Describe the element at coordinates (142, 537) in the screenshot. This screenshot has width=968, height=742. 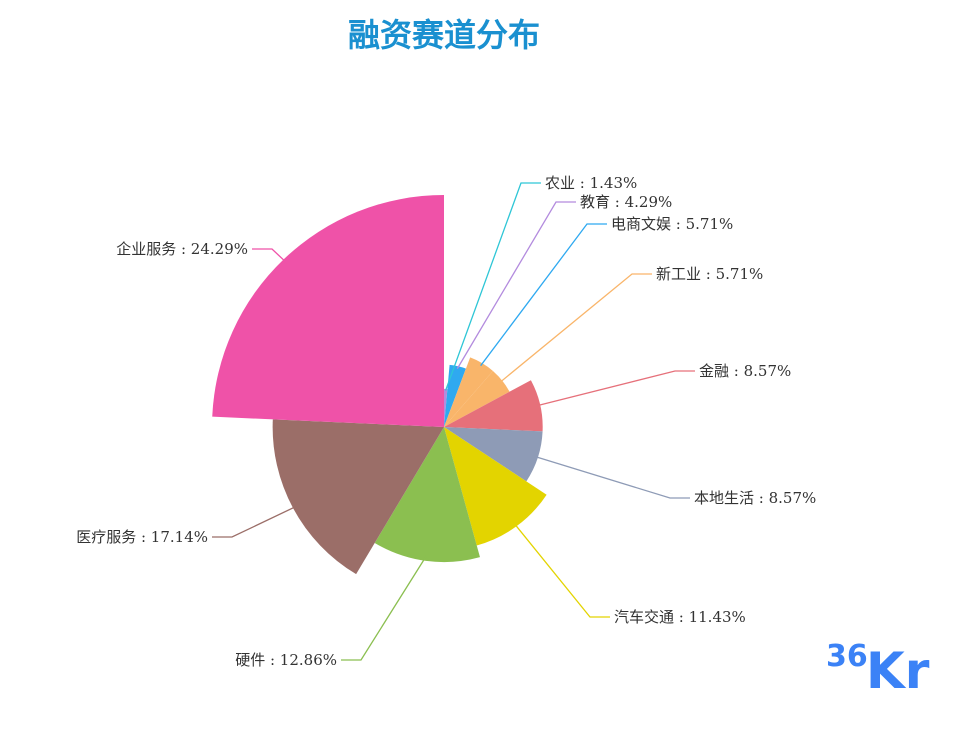
I see `slice-label-医疗服务: 医疗服务 : 17.14%` at that location.